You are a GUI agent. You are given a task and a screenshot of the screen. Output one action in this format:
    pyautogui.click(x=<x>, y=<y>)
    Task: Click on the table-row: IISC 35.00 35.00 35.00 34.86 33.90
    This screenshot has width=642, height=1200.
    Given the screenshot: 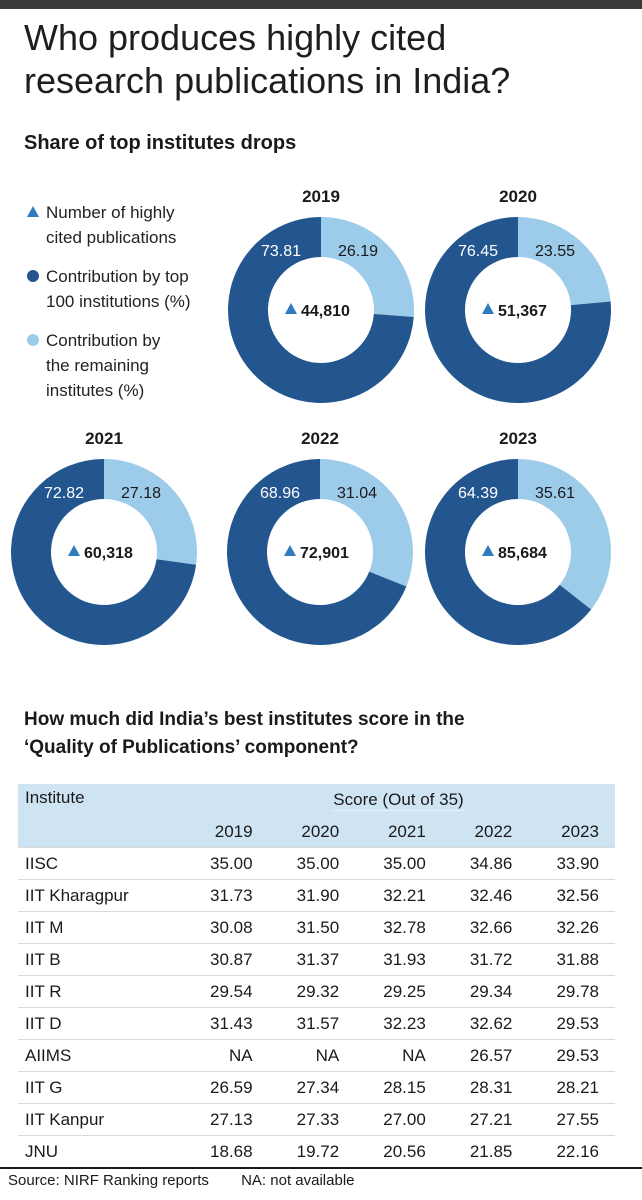 What is the action you would take?
    pyautogui.click(x=316, y=863)
    